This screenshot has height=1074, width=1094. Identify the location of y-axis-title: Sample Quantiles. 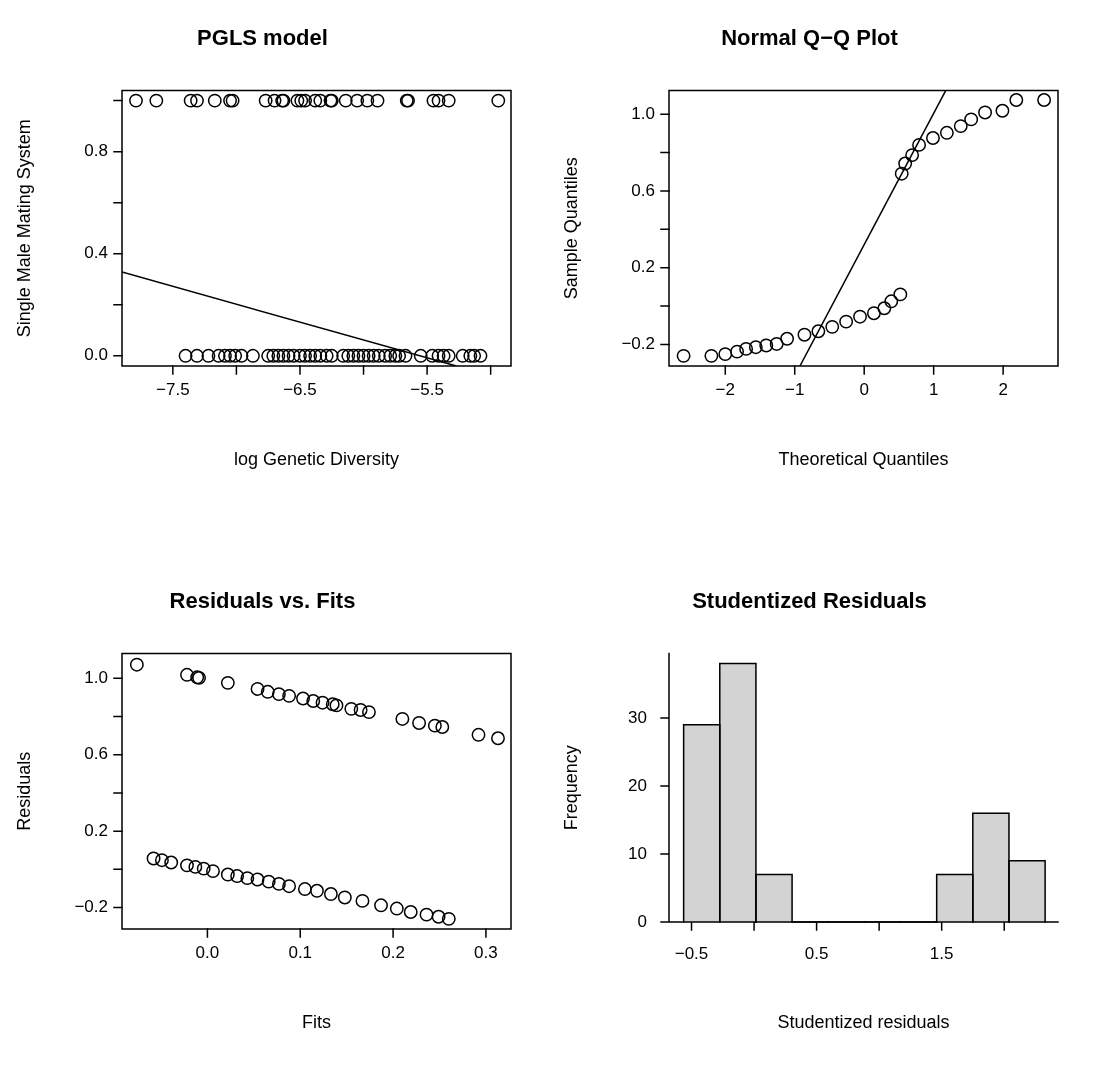
(570, 228).